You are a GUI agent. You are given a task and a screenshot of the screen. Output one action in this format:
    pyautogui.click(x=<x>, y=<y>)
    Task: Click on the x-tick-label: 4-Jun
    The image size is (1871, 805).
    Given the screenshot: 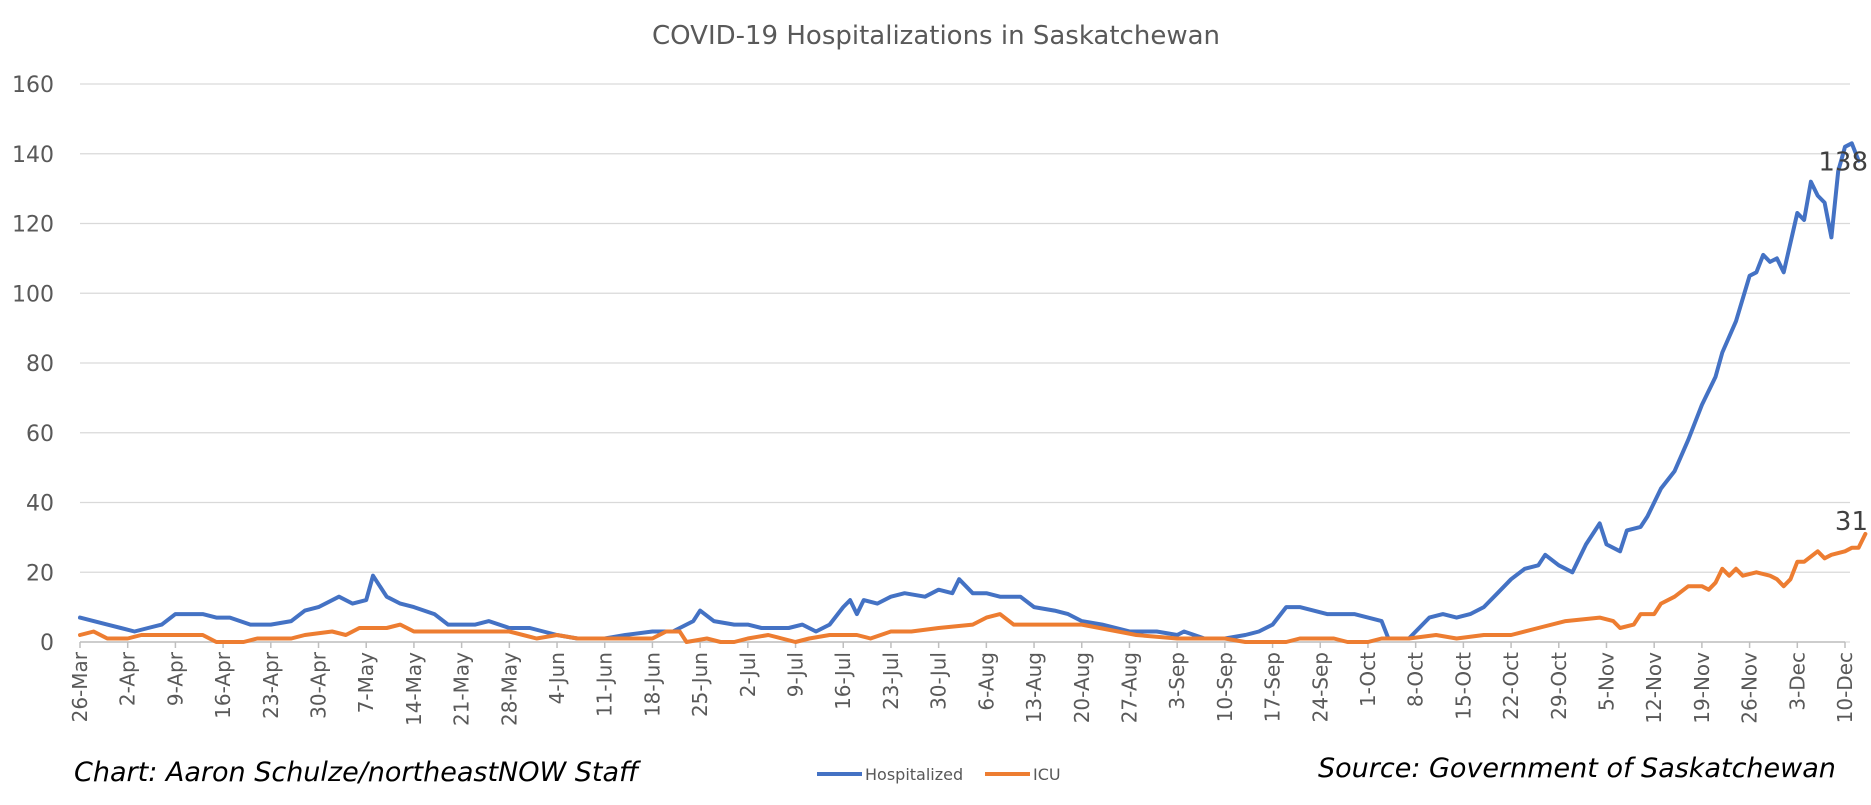 What is the action you would take?
    pyautogui.click(x=557, y=678)
    